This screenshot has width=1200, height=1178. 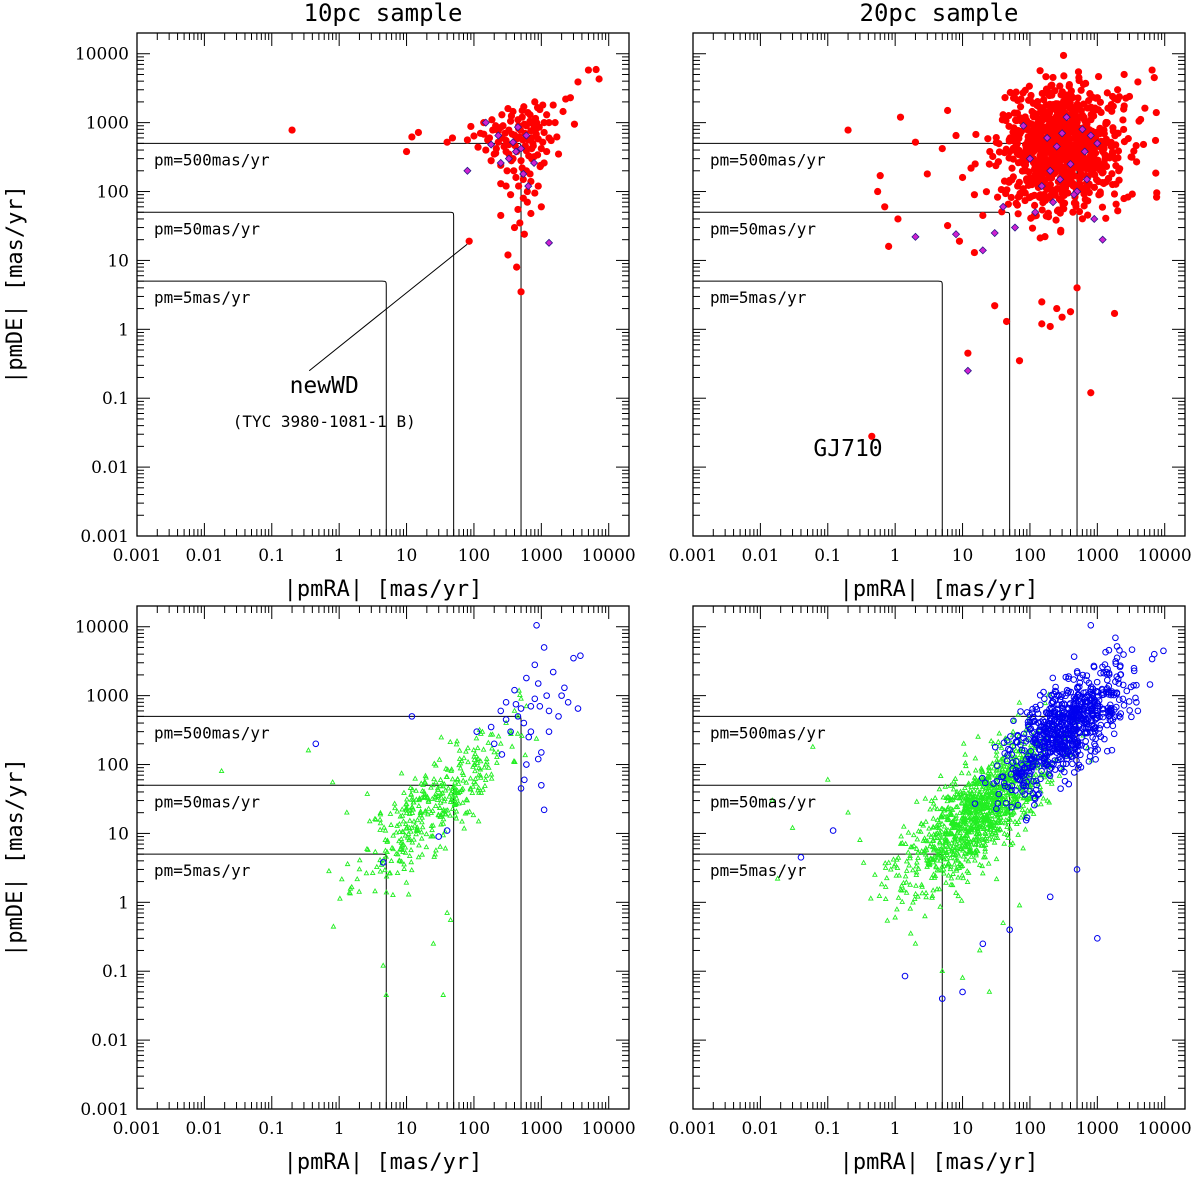 What do you see at coordinates (383, 13) in the screenshot?
I see `panel-title: 10pc sample` at bounding box center [383, 13].